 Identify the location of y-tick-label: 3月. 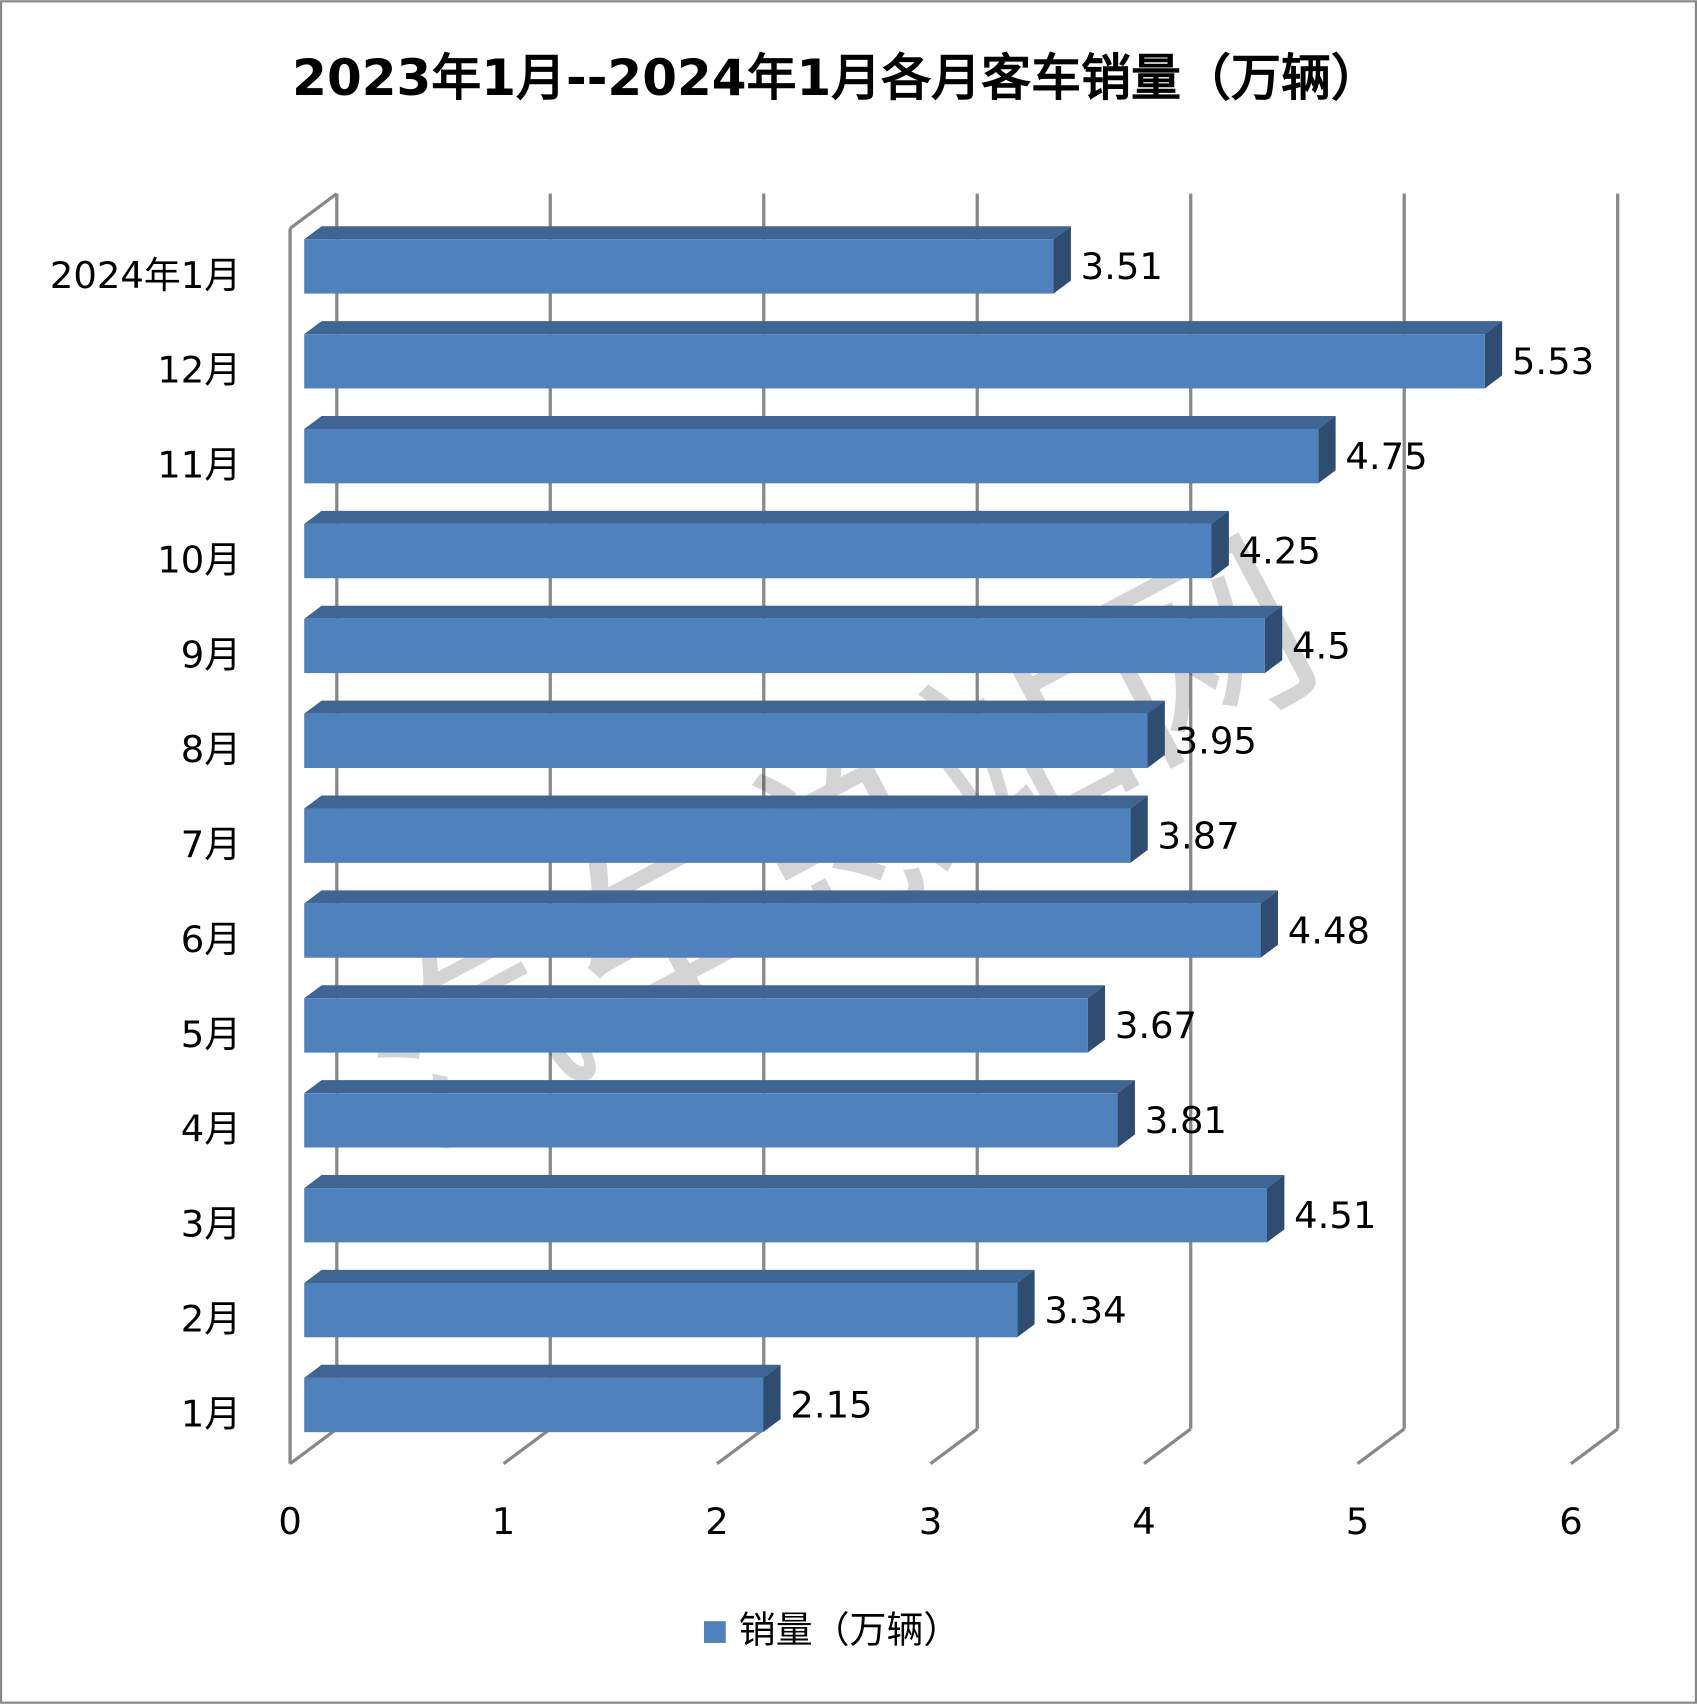
(211, 1224).